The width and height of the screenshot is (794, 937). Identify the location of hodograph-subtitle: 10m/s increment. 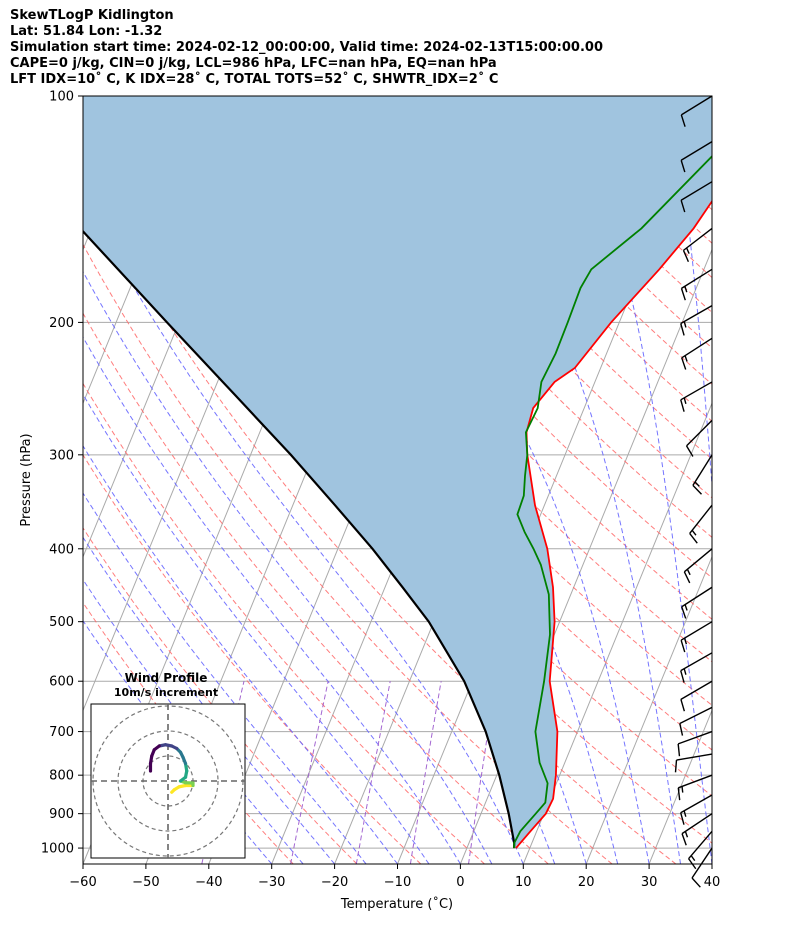
(166, 692).